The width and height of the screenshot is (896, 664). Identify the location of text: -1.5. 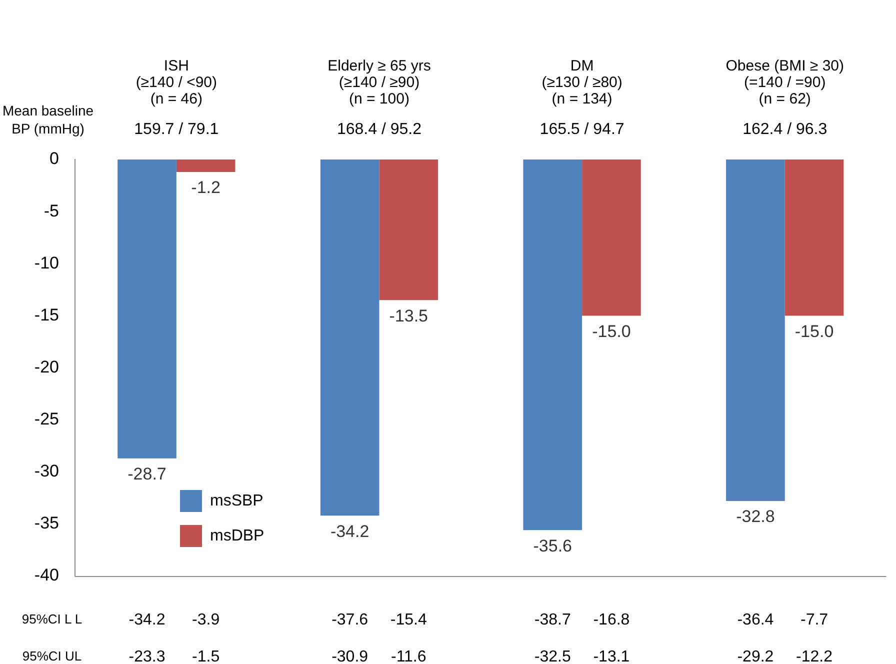
(206, 656).